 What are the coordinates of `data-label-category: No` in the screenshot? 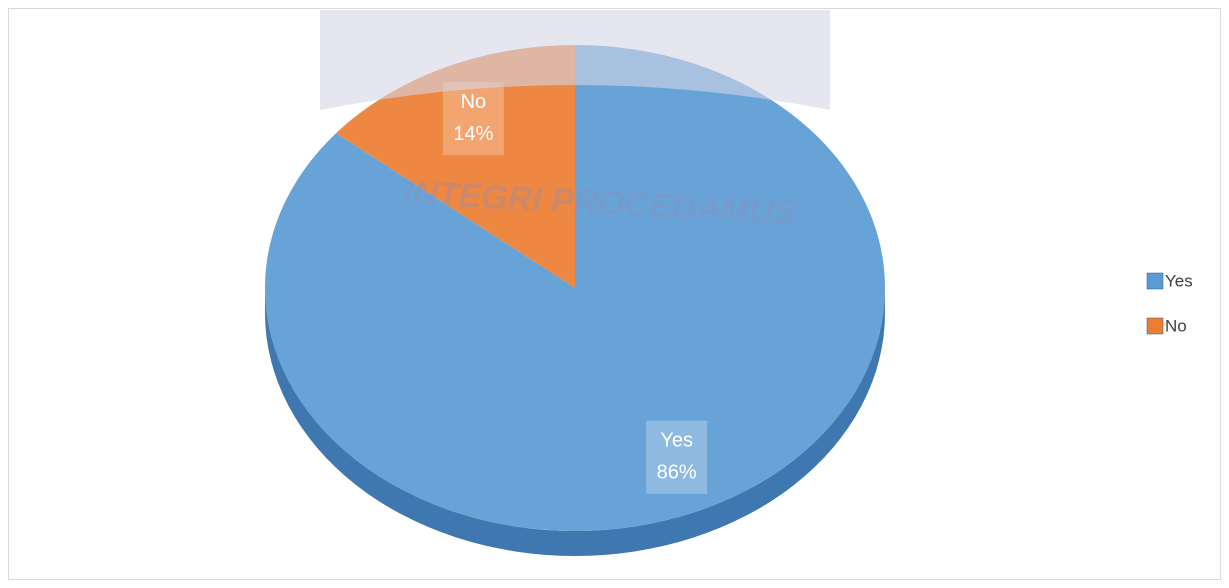 It's located at (474, 102).